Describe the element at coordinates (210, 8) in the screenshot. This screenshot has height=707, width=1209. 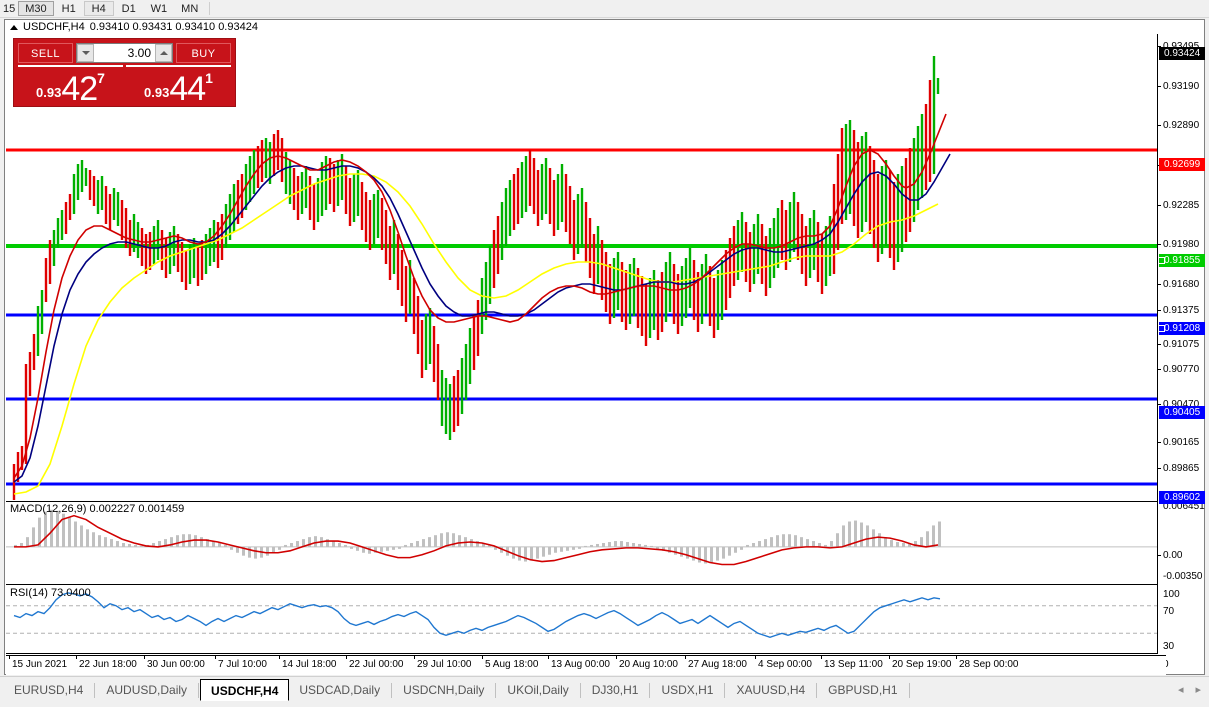
I see `toolbar-separator` at that location.